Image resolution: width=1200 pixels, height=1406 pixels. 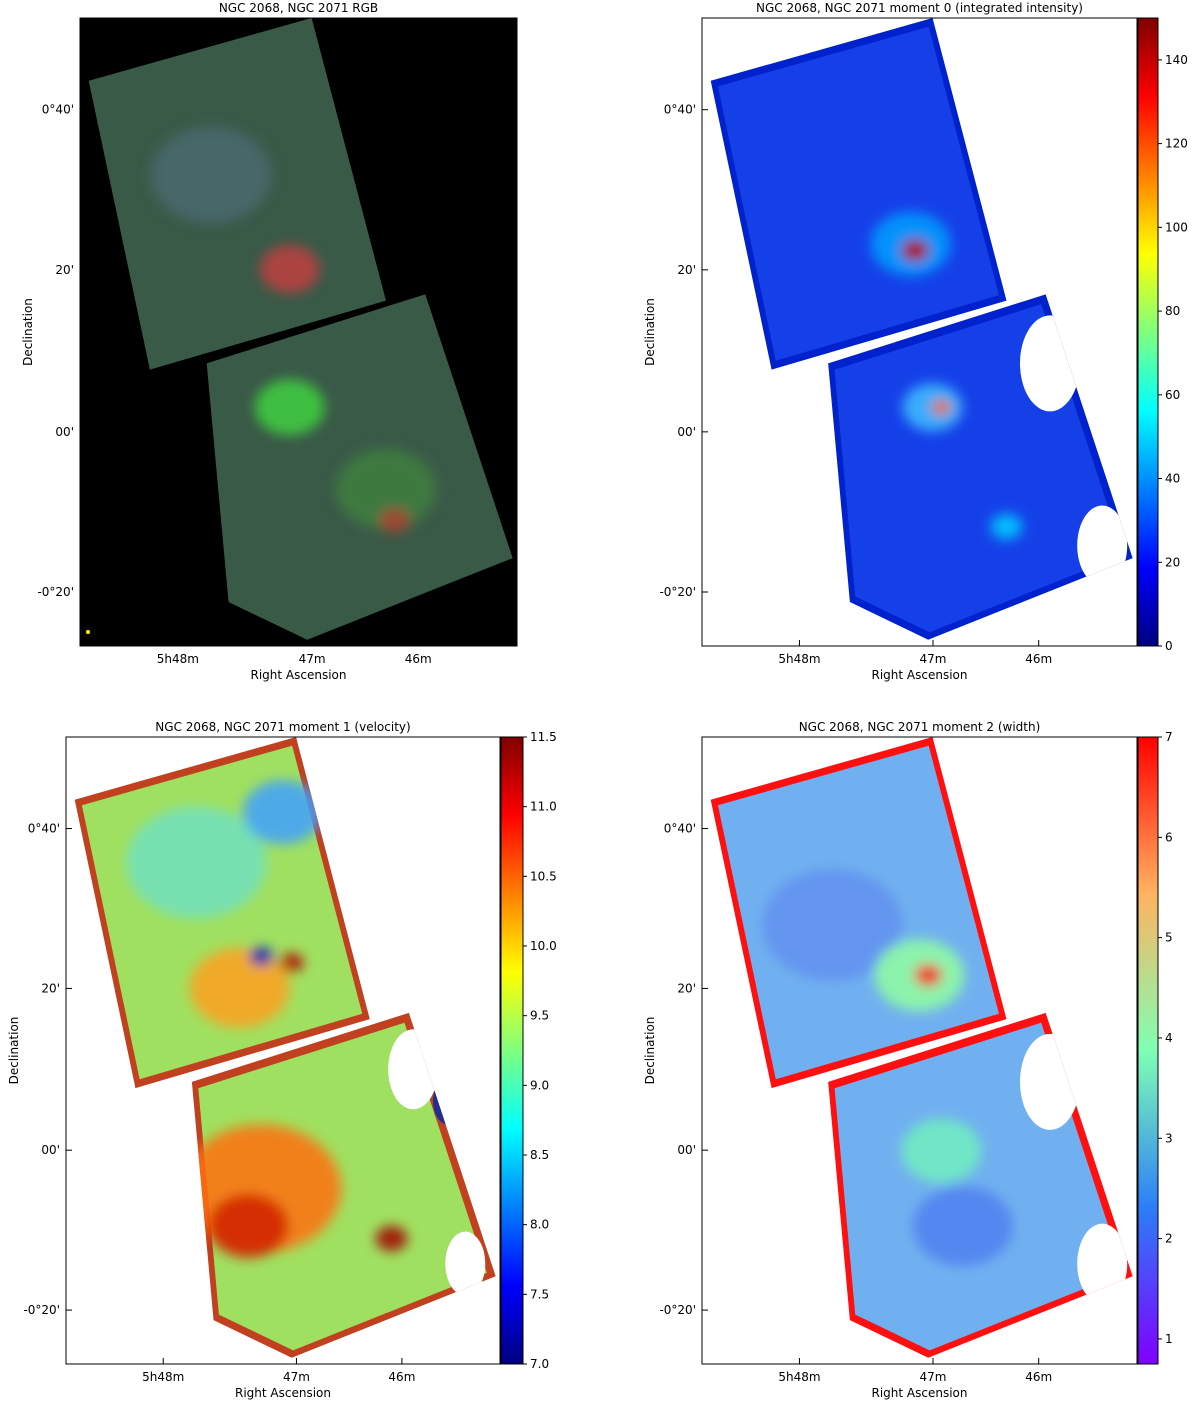 What do you see at coordinates (465, 1263) in the screenshot?
I see `mask` at bounding box center [465, 1263].